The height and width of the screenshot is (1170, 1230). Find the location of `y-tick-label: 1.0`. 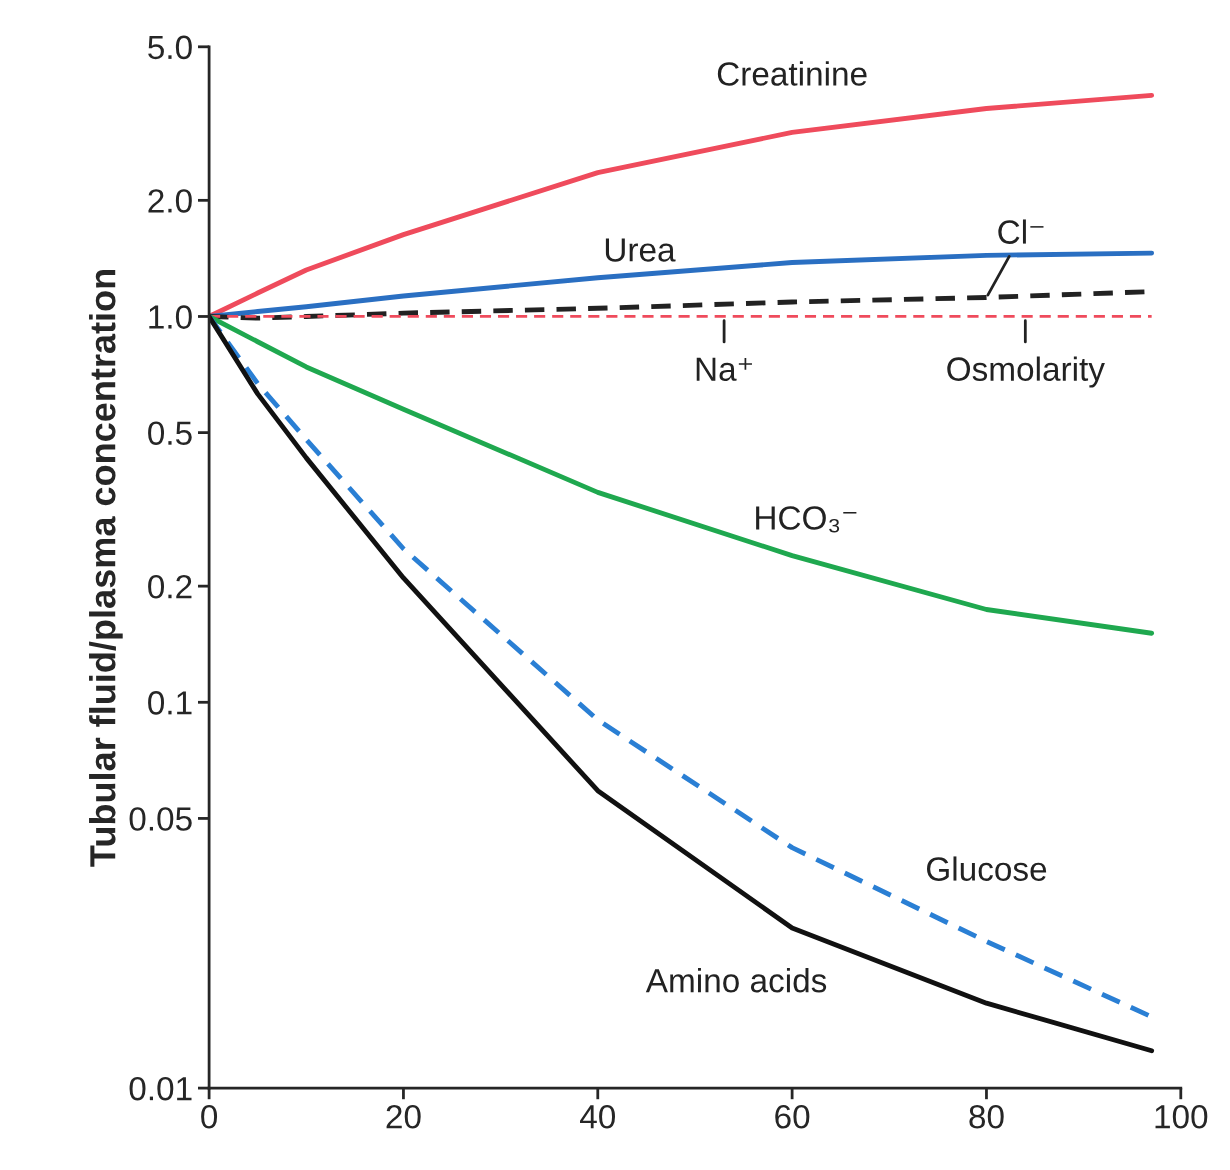

y-tick-label: 1.0 is located at coordinates (170, 317).